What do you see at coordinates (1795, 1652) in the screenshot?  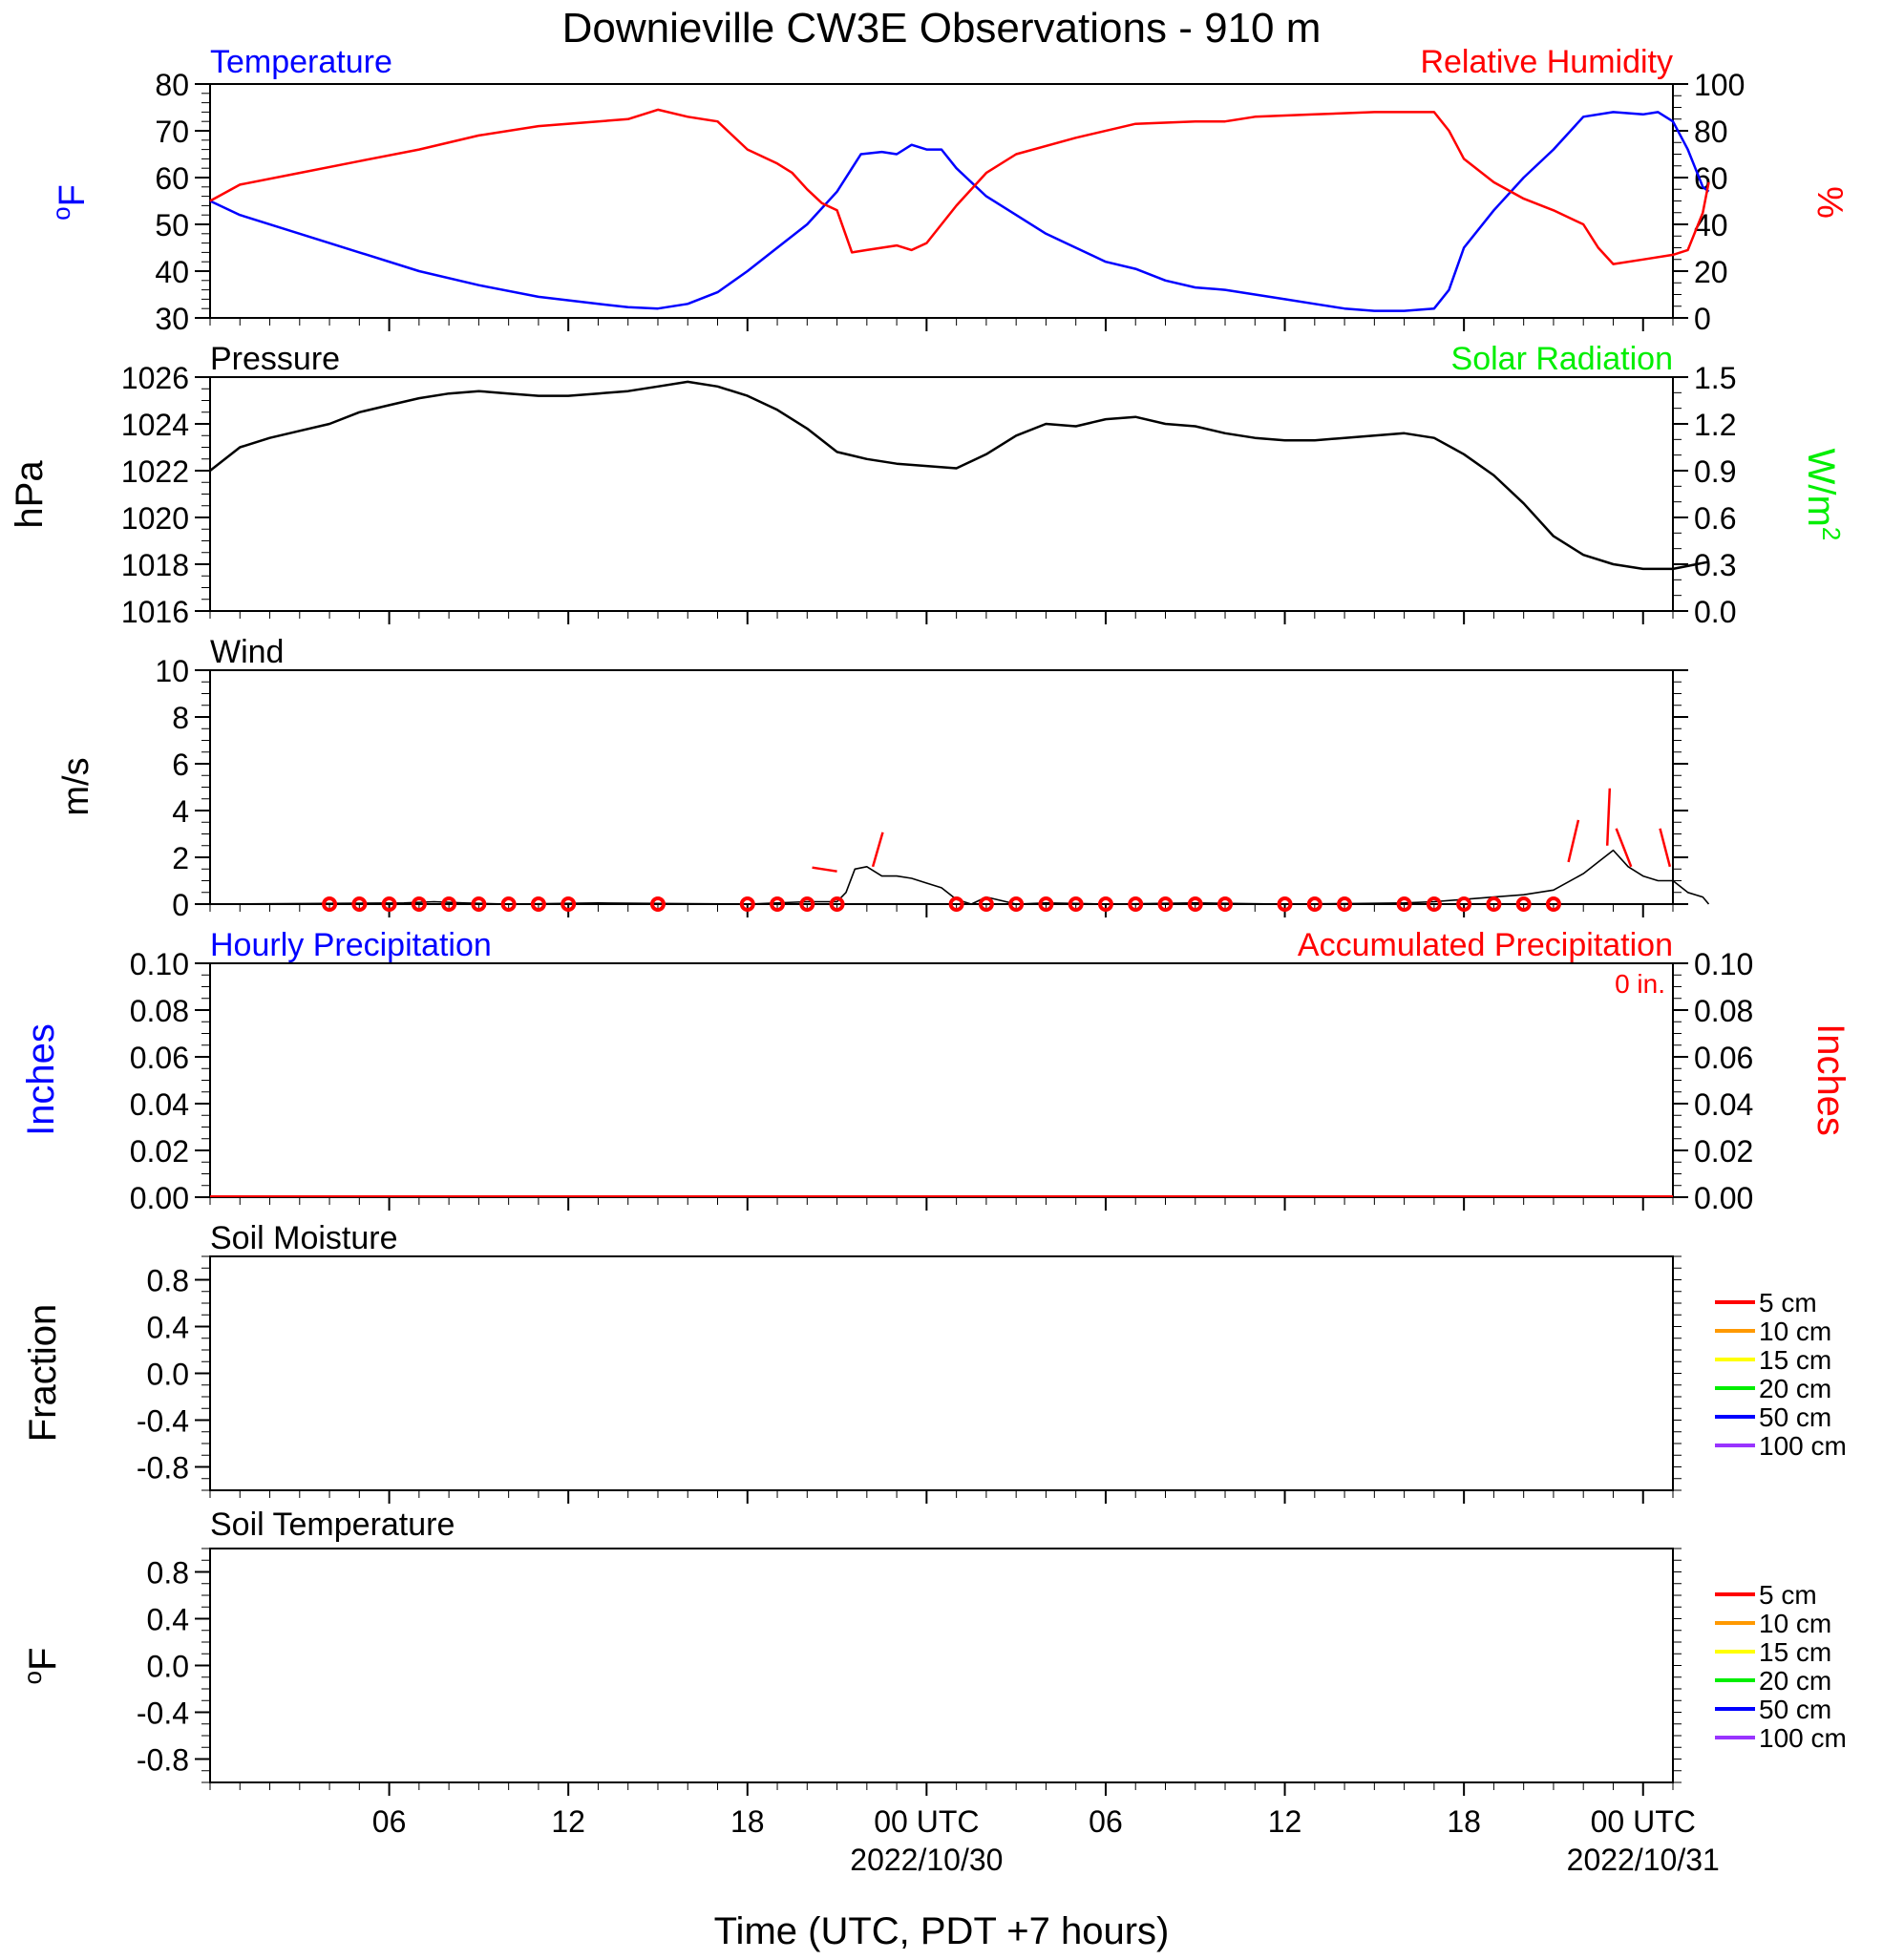 I see `legend-label: 15 cm` at bounding box center [1795, 1652].